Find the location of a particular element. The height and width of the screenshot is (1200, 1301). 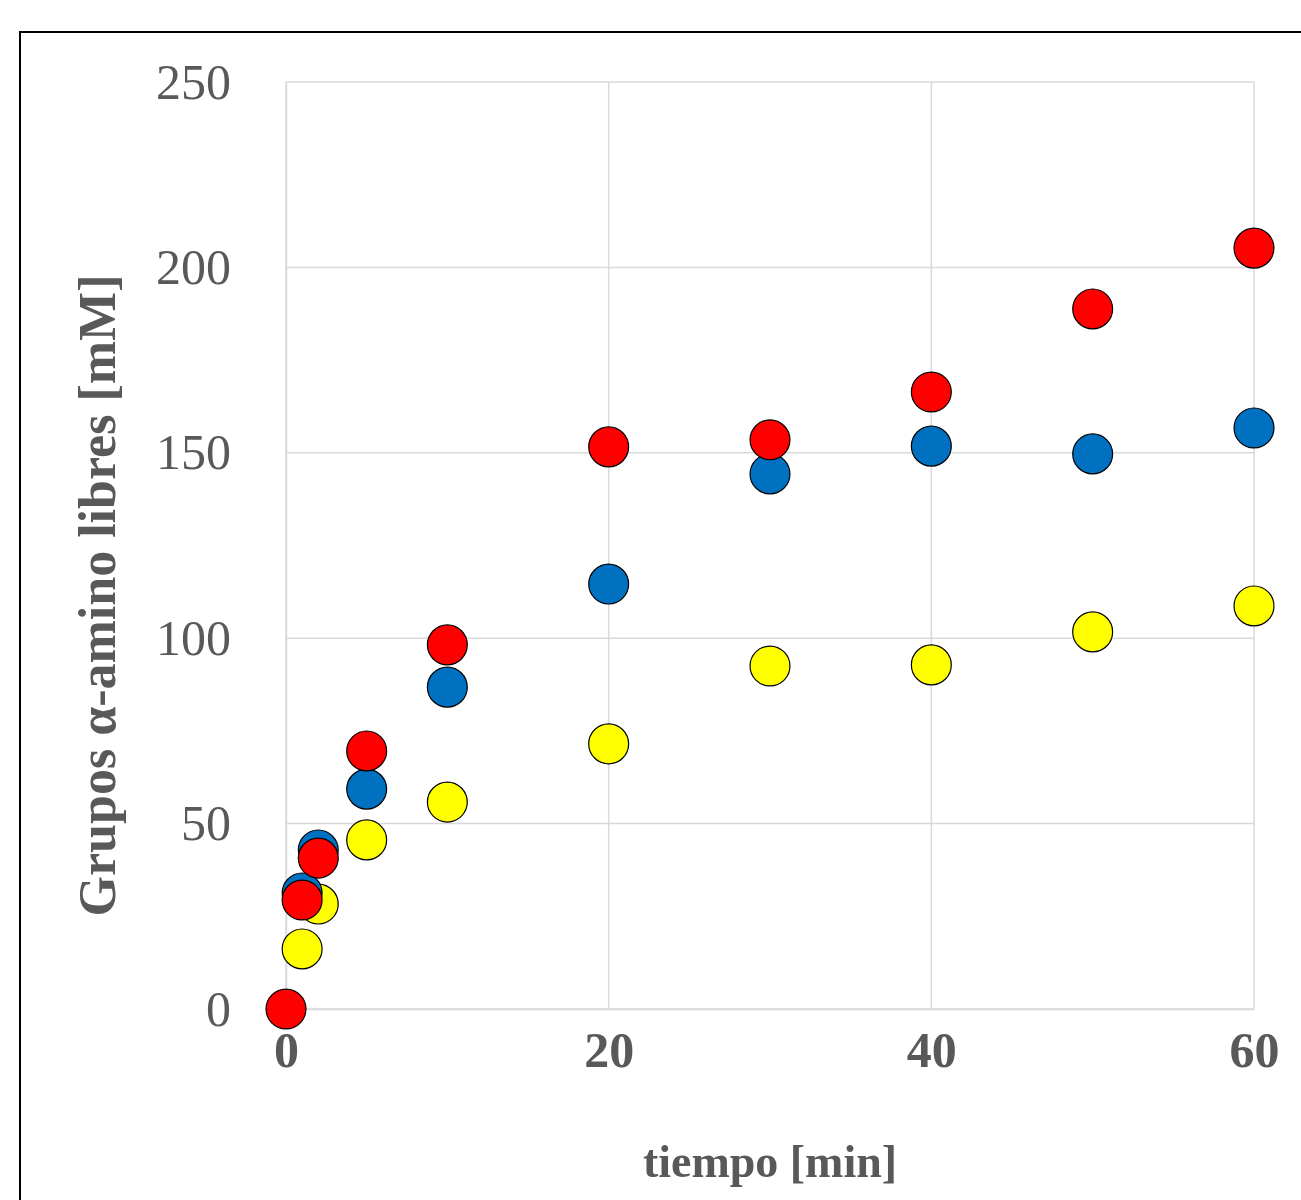

y-tick-label: 50 is located at coordinates (206, 823).